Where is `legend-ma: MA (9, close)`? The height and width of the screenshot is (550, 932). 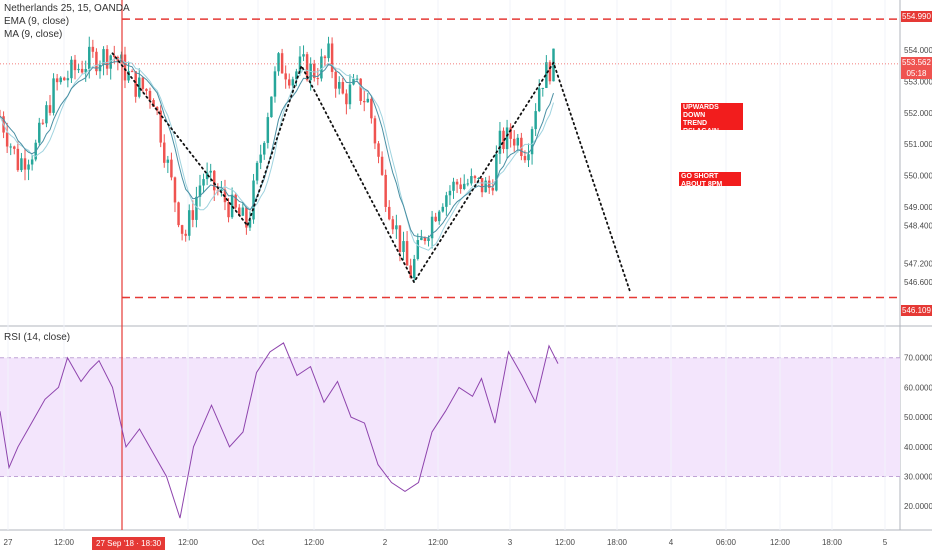
legend-ma: MA (9, close) is located at coordinates (33, 34).